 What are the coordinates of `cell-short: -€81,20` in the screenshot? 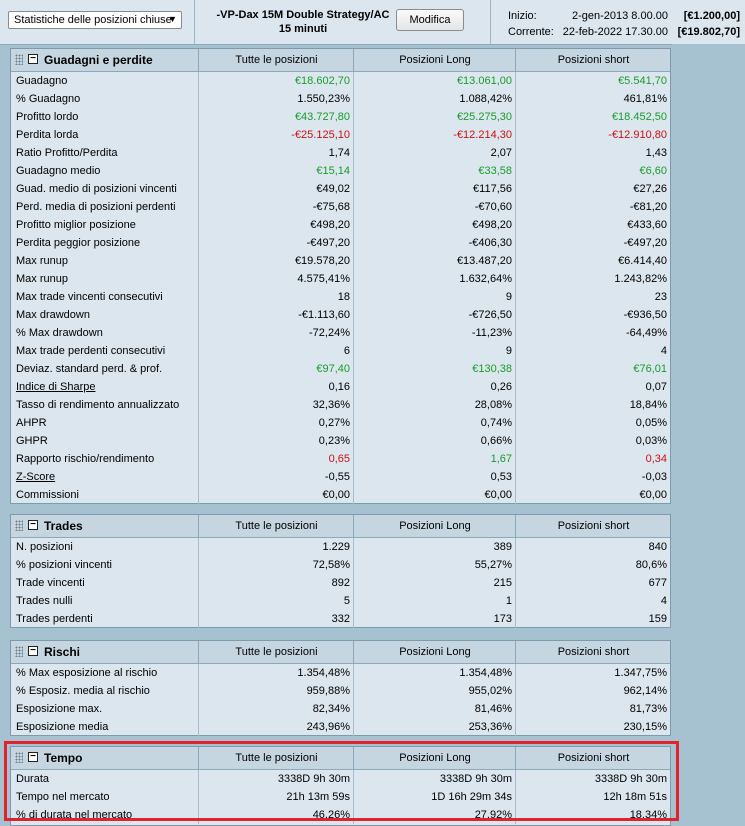 It's located at (592, 207).